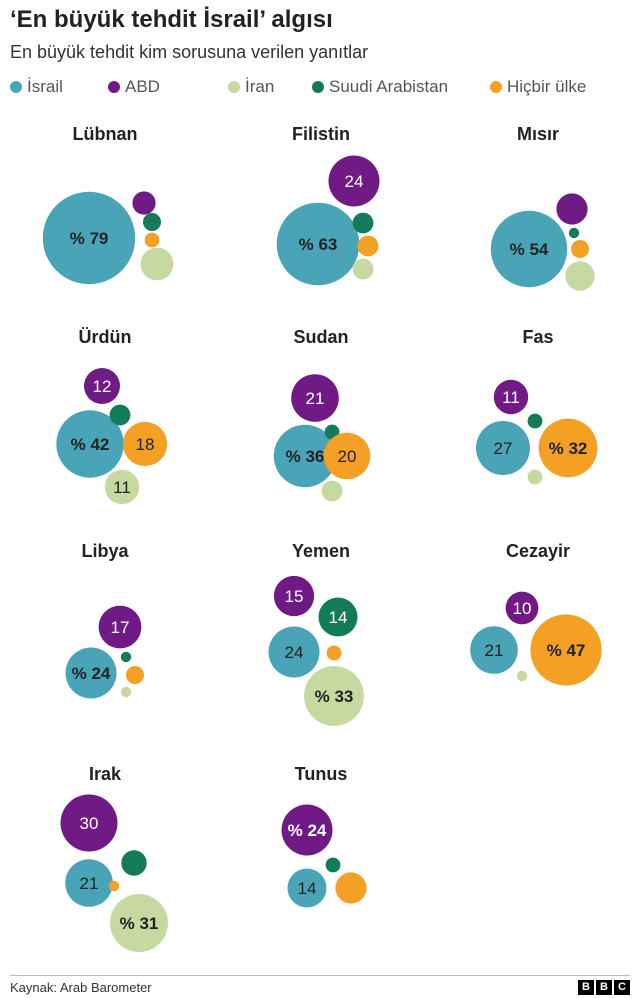 This screenshot has height=998, width=640. What do you see at coordinates (547, 86) in the screenshot?
I see `legend-label-hicbir: Hiçbir ülke` at bounding box center [547, 86].